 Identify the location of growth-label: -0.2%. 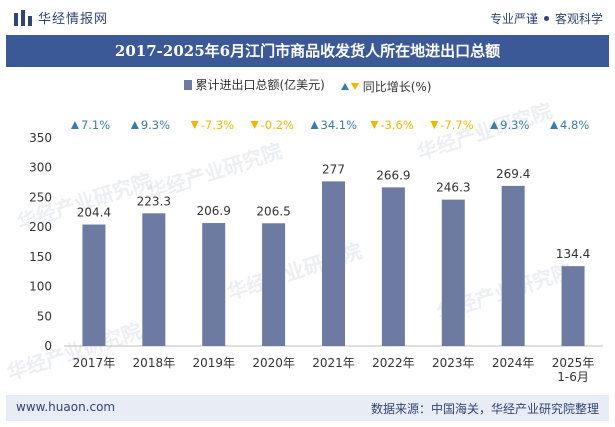
(277, 125).